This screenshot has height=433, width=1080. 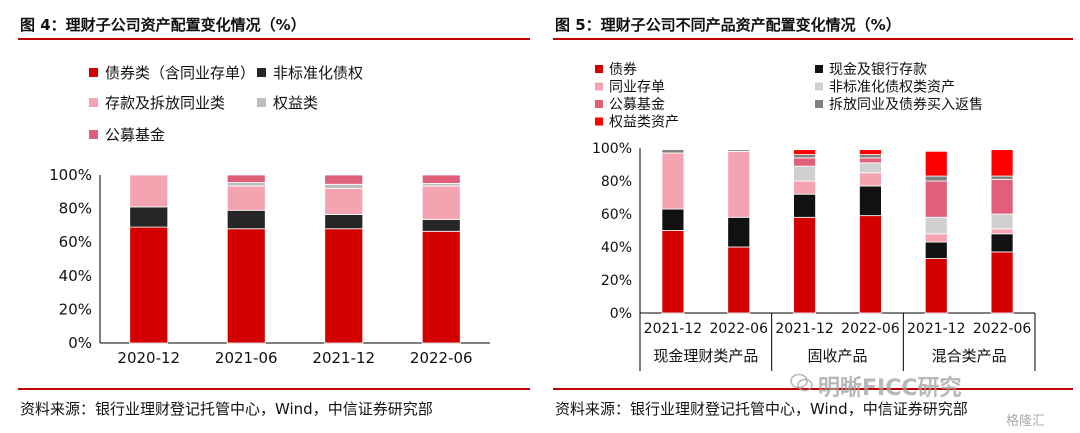 What do you see at coordinates (837, 356) in the screenshot?
I see `group-label: 固收产品` at bounding box center [837, 356].